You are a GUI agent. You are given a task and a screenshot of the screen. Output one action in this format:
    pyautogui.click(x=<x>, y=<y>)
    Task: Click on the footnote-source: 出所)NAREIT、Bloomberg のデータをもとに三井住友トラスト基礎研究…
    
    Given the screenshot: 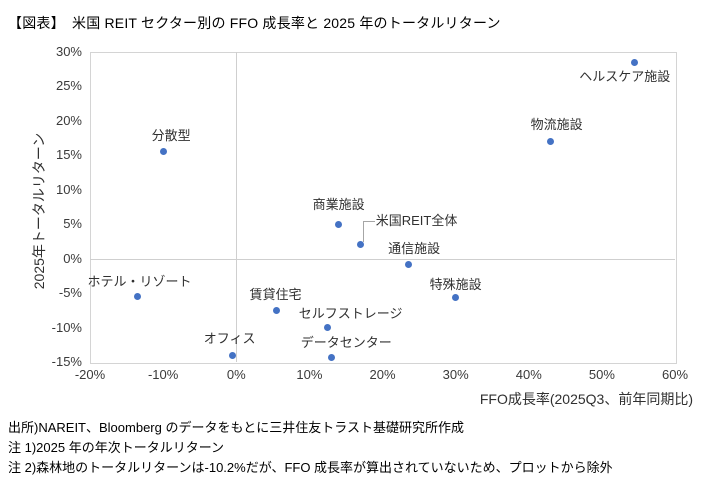 What is the action you would take?
    pyautogui.click(x=236, y=427)
    